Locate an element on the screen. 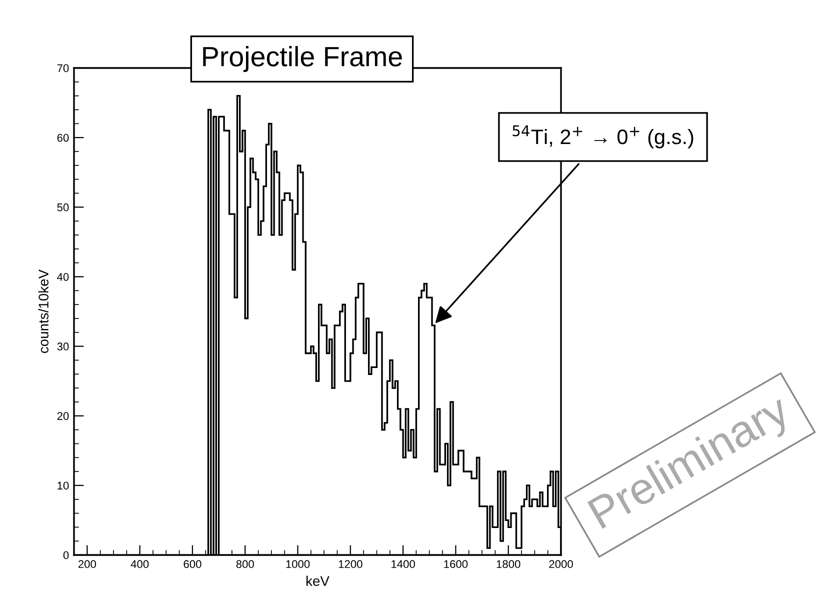 This screenshot has height=609, width=819. x-tick-label: 1600 is located at coordinates (456, 564).